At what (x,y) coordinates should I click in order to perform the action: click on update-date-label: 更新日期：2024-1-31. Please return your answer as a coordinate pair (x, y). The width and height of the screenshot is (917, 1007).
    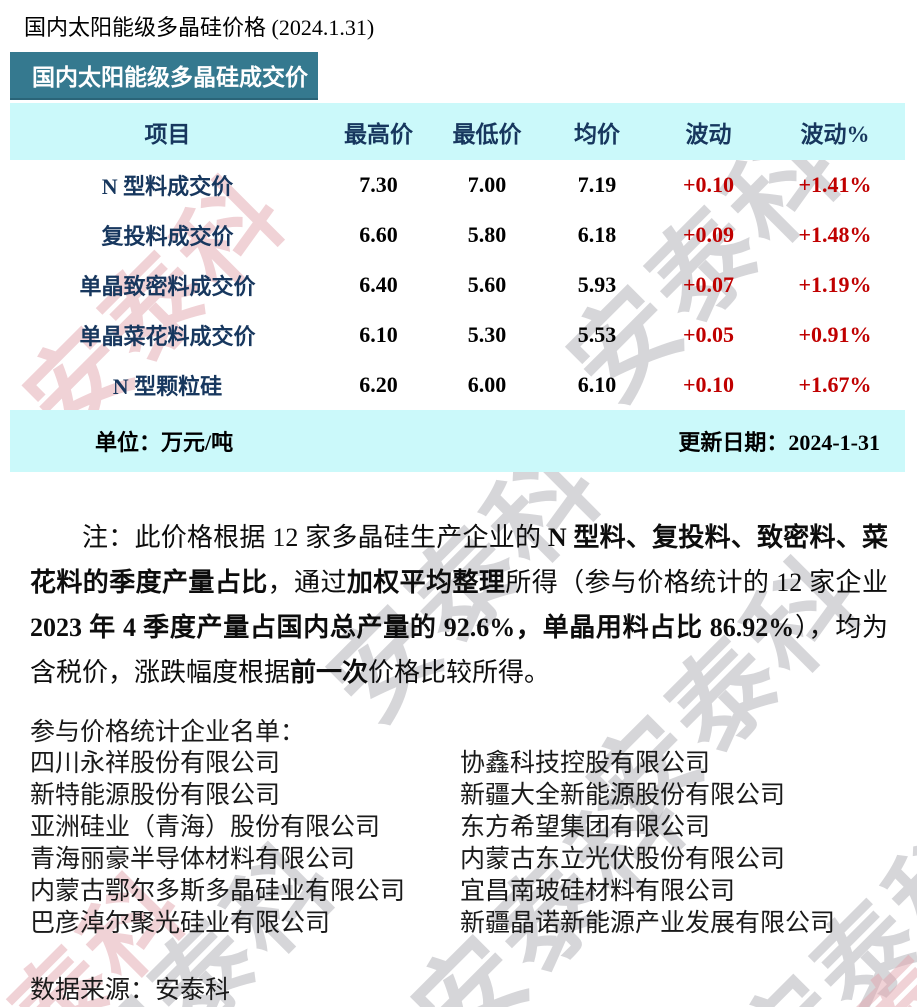
    Looking at the image, I should click on (779, 442).